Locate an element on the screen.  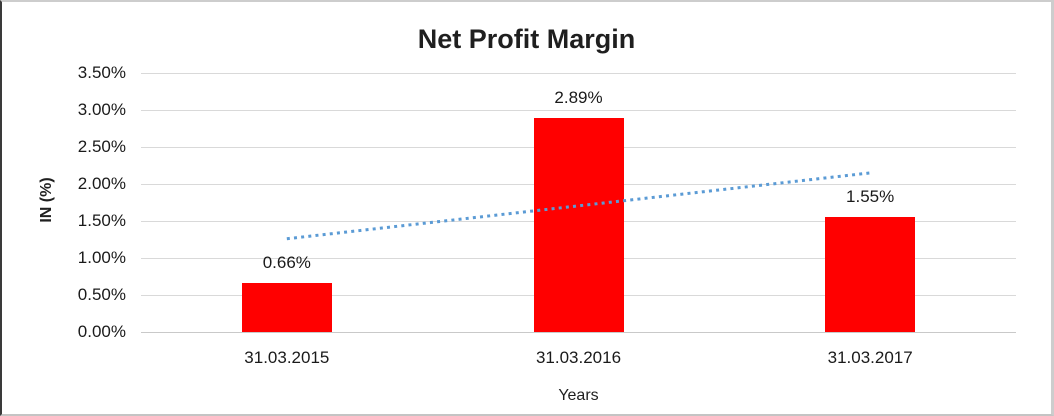
y-tick-label: 0.50% is located at coordinates (101, 294).